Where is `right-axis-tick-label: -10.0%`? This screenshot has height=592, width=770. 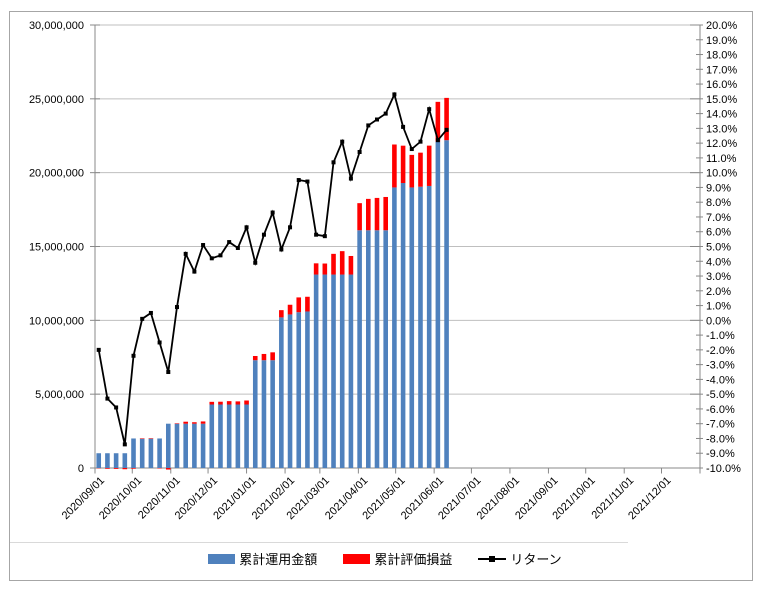 right-axis-tick-label: -10.0% is located at coordinates (723, 469).